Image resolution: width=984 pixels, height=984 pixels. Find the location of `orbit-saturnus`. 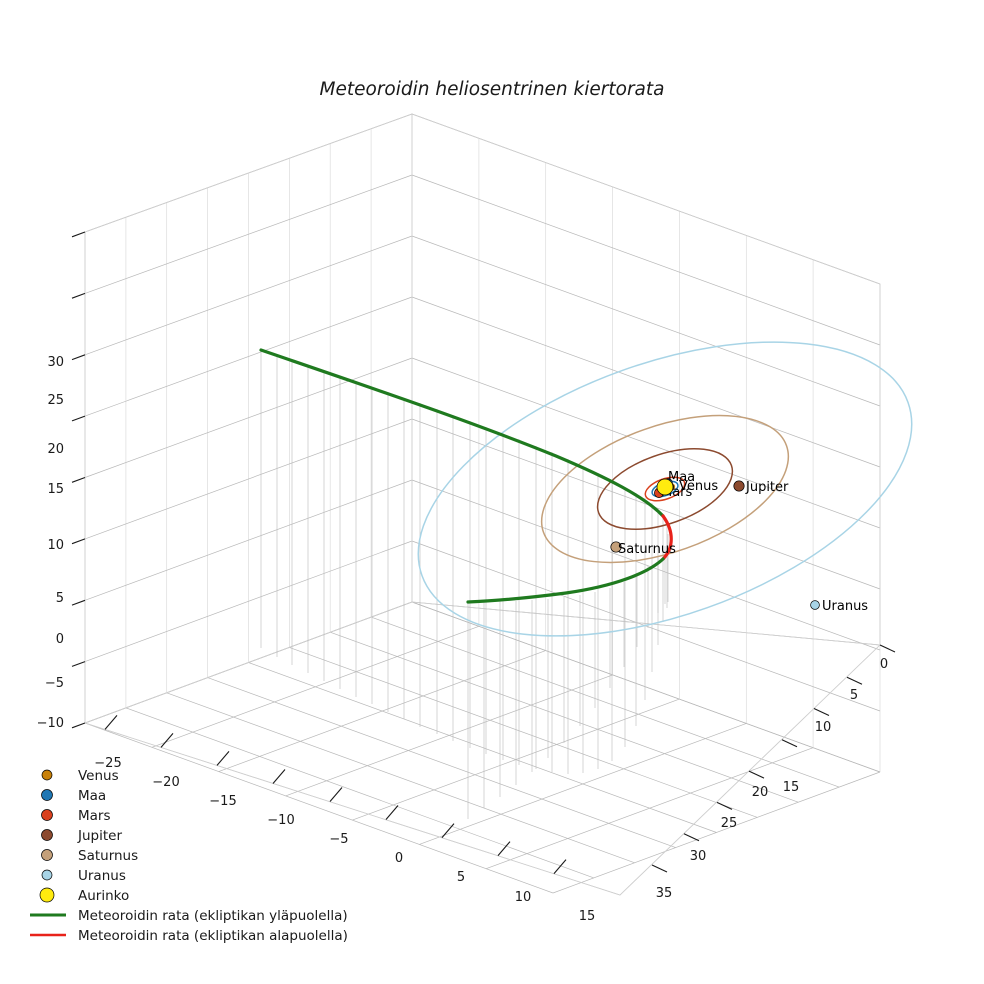

orbit-saturnus is located at coordinates (665, 489).